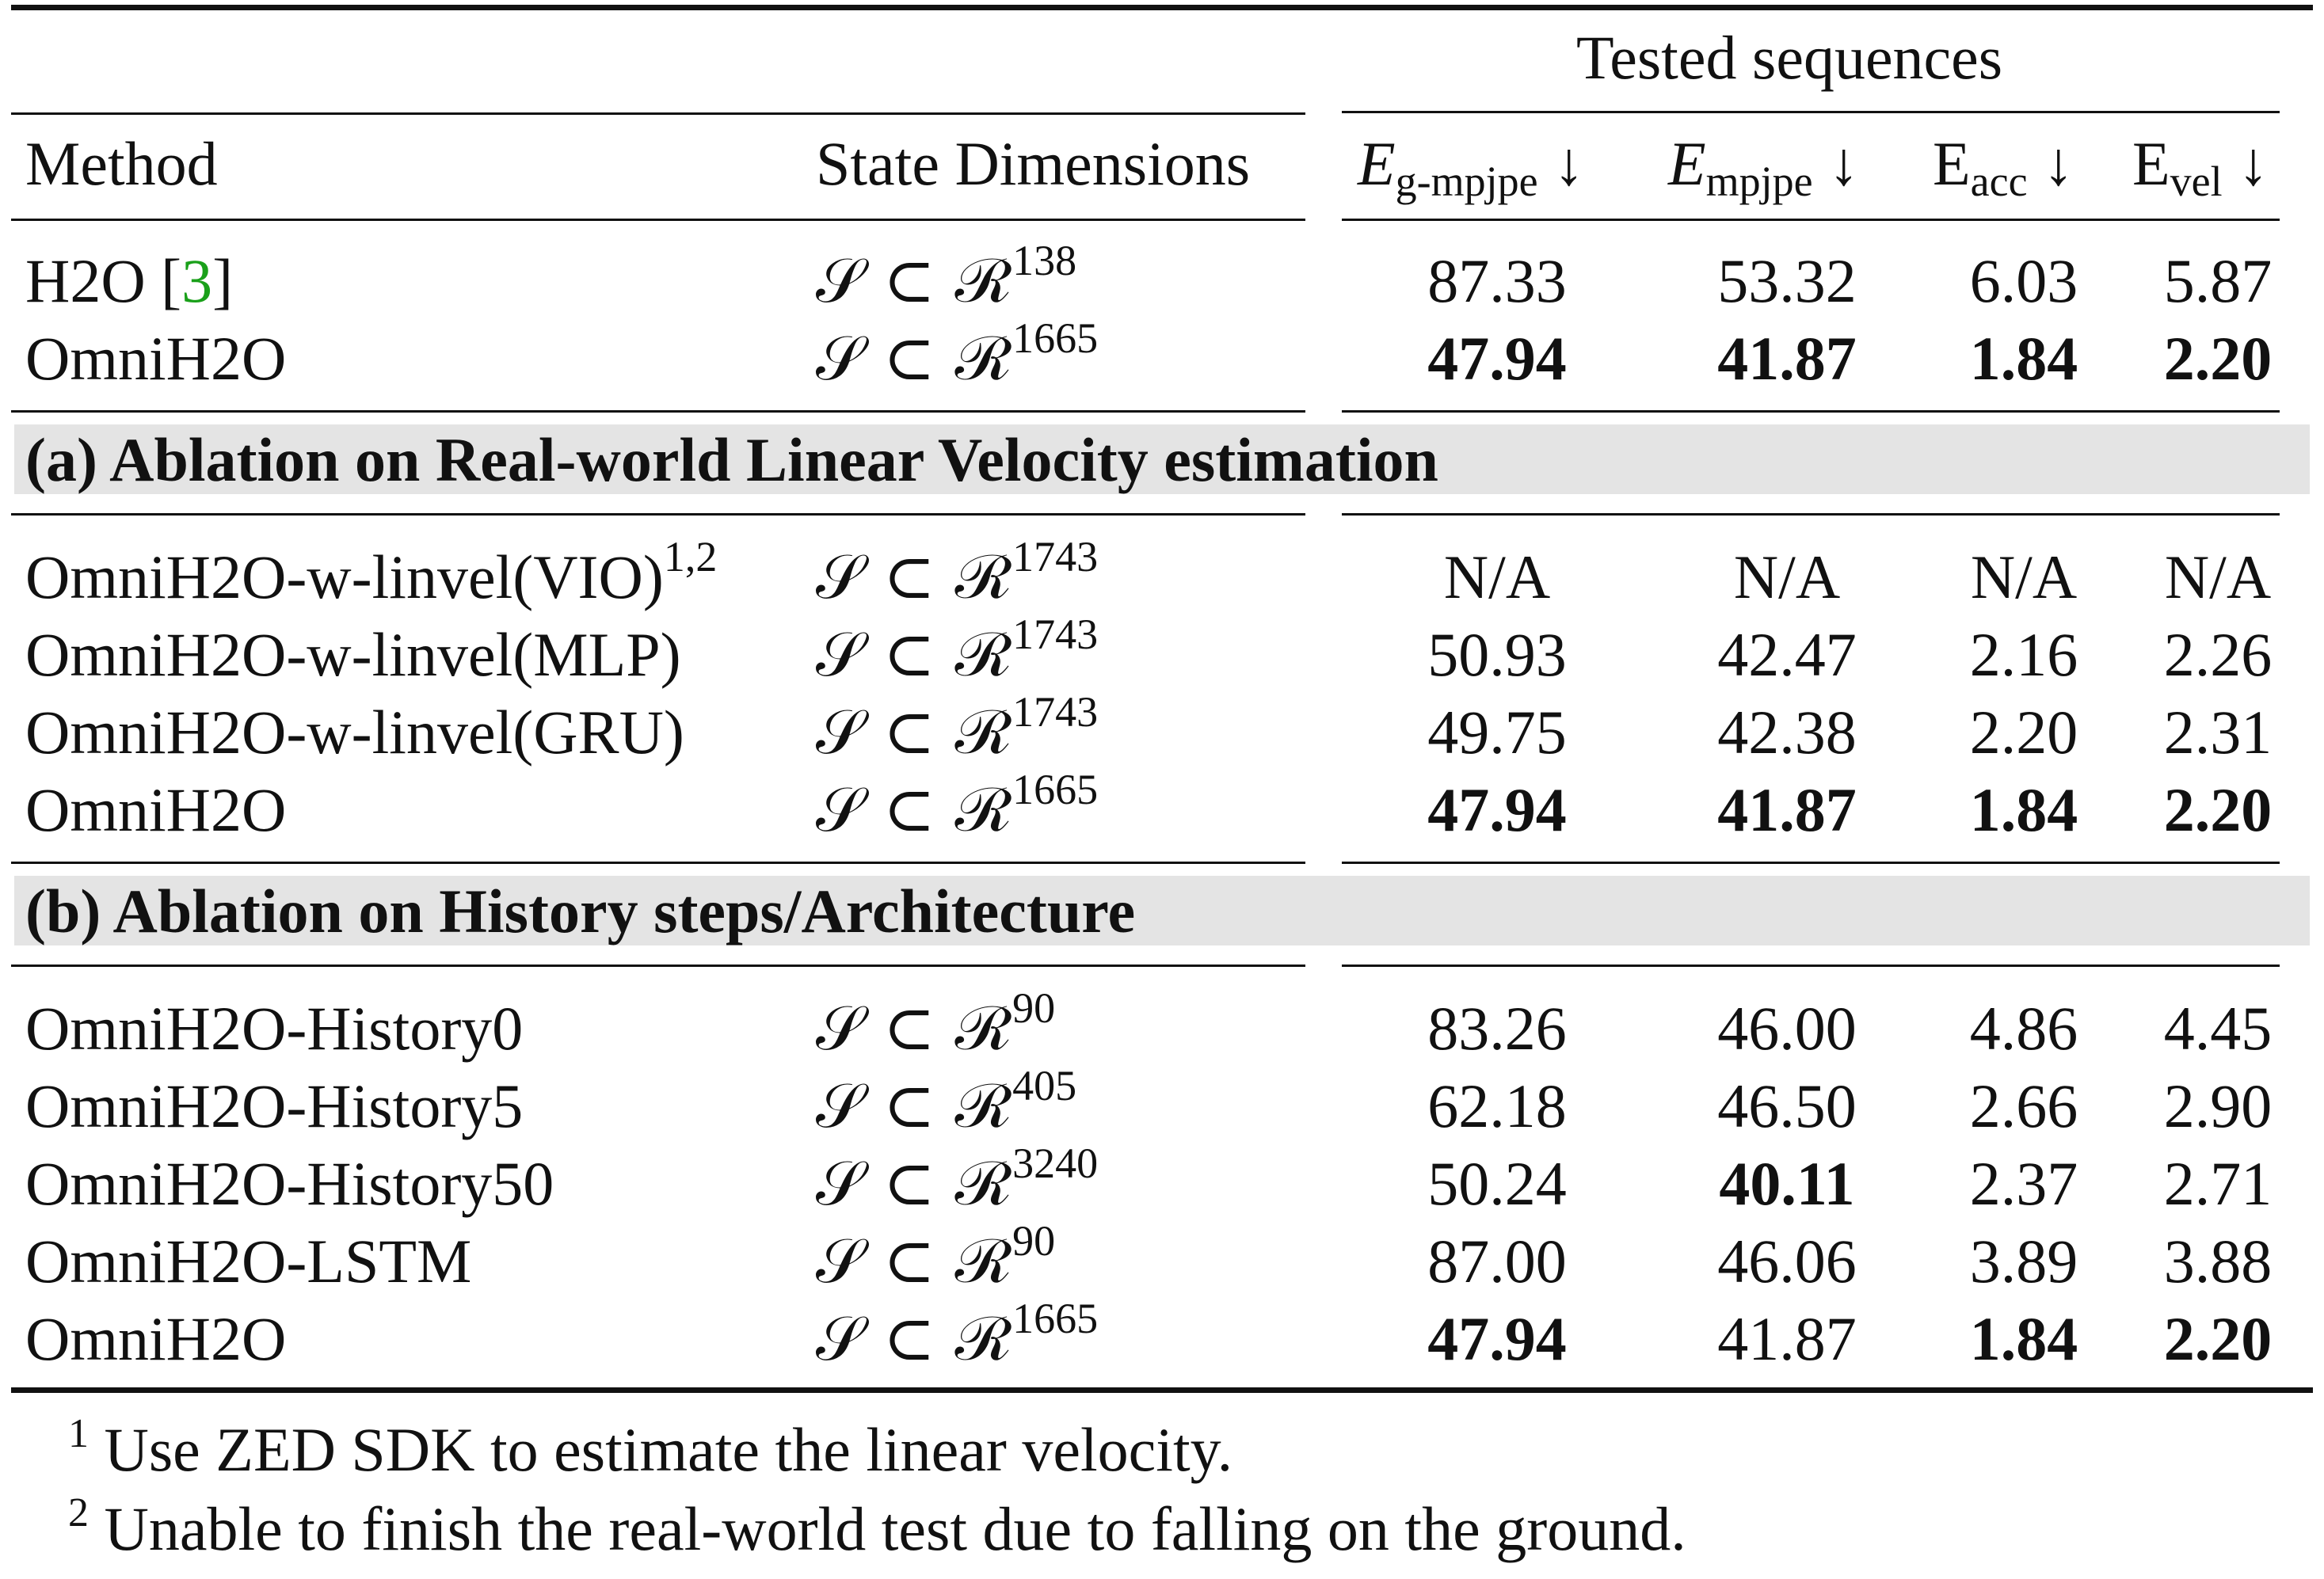 This screenshot has width=2324, height=1579. I want to click on header-e-mpjpe: Empjpe ↓, so click(1764, 167).